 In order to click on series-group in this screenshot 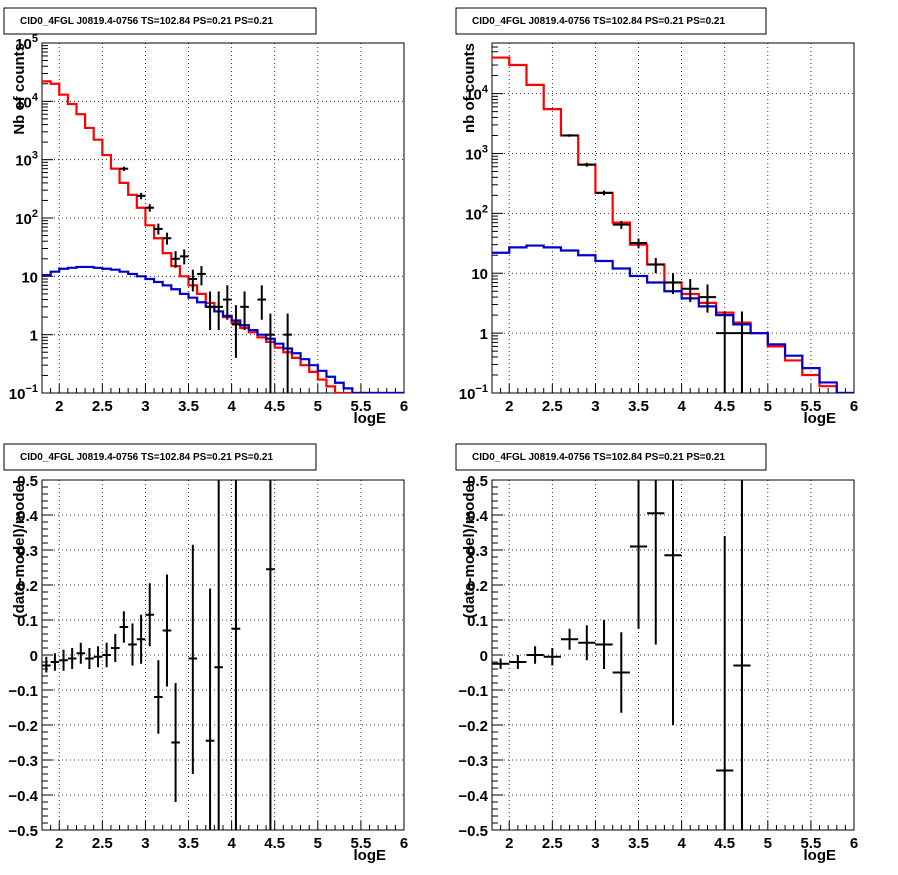, I will do `click(223, 236)`.